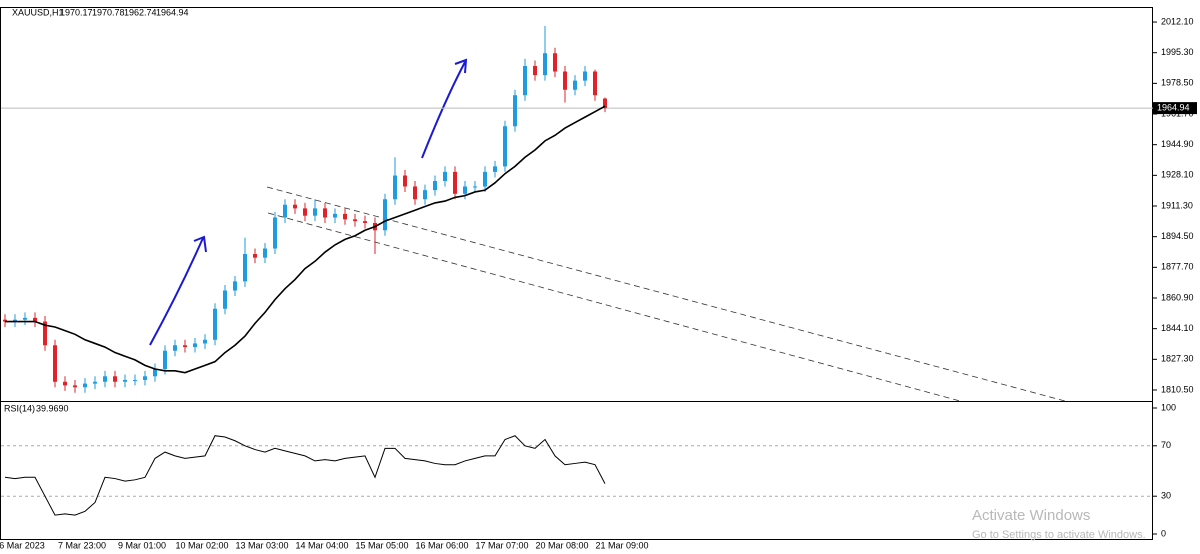 Image resolution: width=1200 pixels, height=554 pixels. I want to click on y-tick-label: 1827.30, so click(1177, 359).